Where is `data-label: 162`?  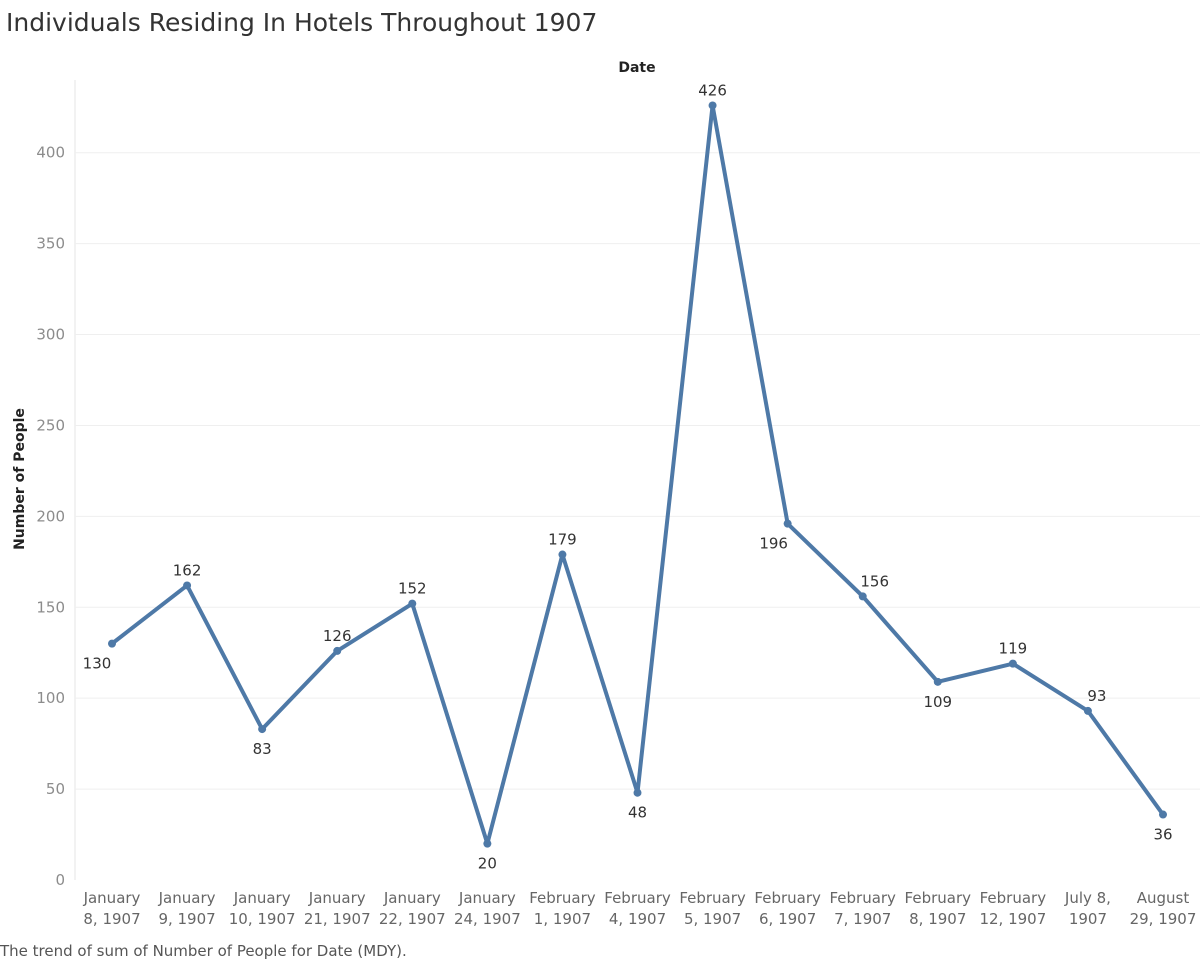
data-label: 162 is located at coordinates (187, 570).